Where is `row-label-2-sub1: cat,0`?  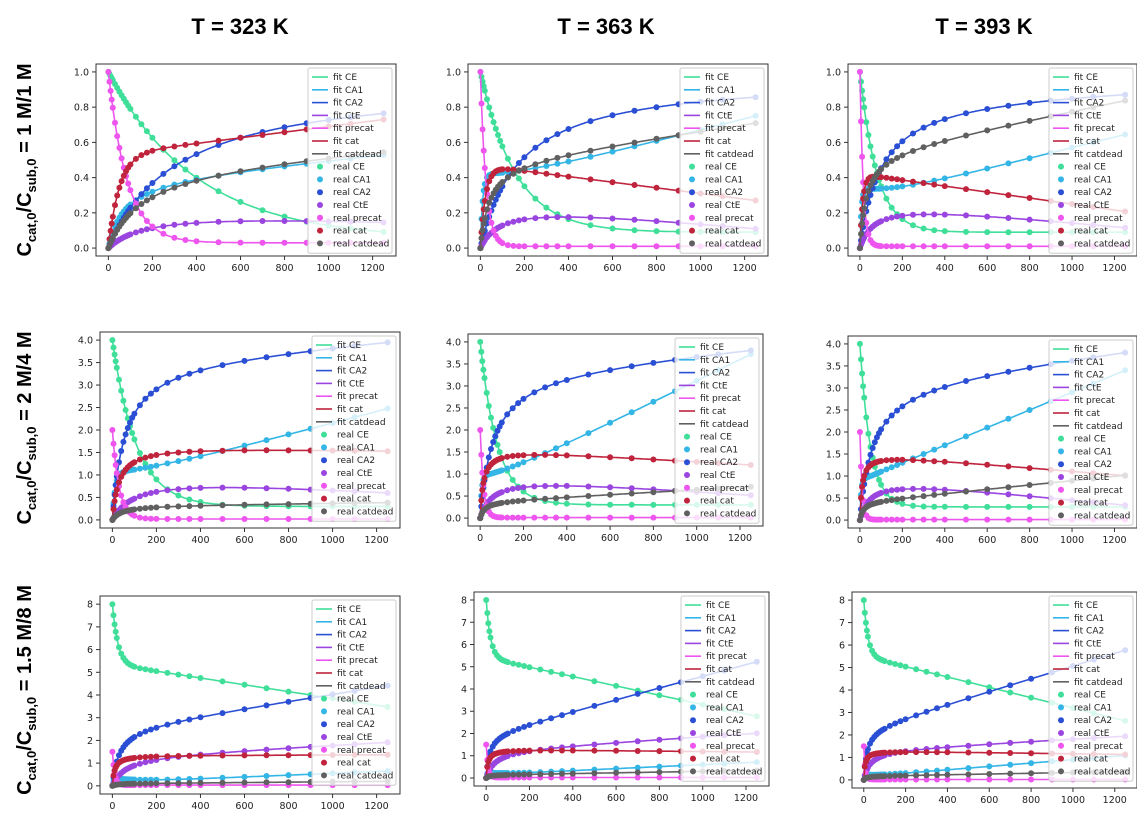 row-label-2-sub1: cat,0 is located at coordinates (31, 495).